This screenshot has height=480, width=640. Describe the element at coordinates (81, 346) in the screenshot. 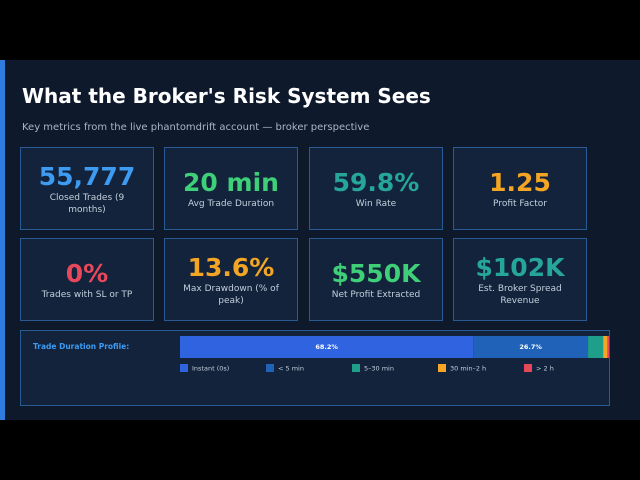

I see `chart-title: Trade Duration Profile:` at that location.